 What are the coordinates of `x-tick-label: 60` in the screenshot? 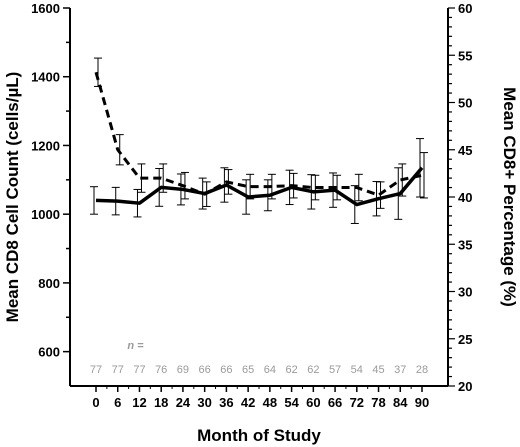 It's located at (313, 402).